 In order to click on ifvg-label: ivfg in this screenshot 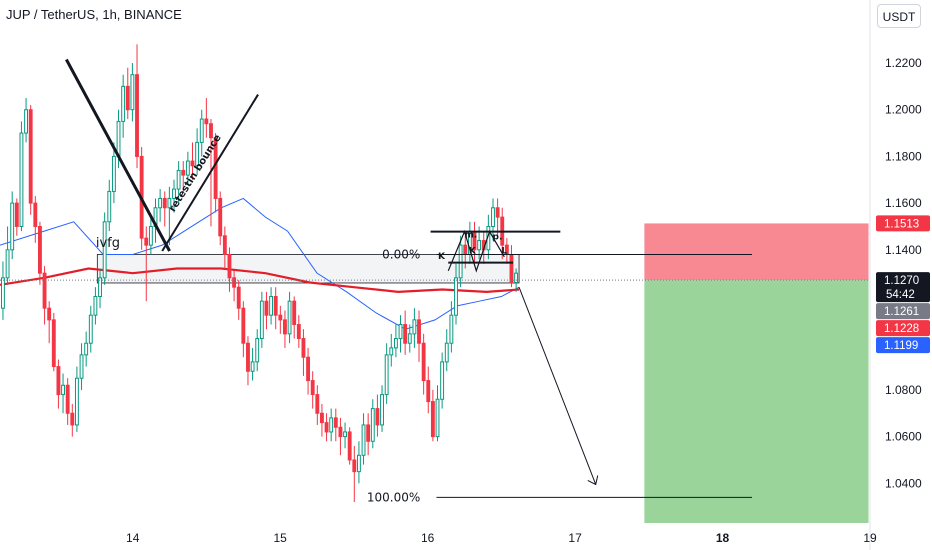, I will do `click(108, 243)`.